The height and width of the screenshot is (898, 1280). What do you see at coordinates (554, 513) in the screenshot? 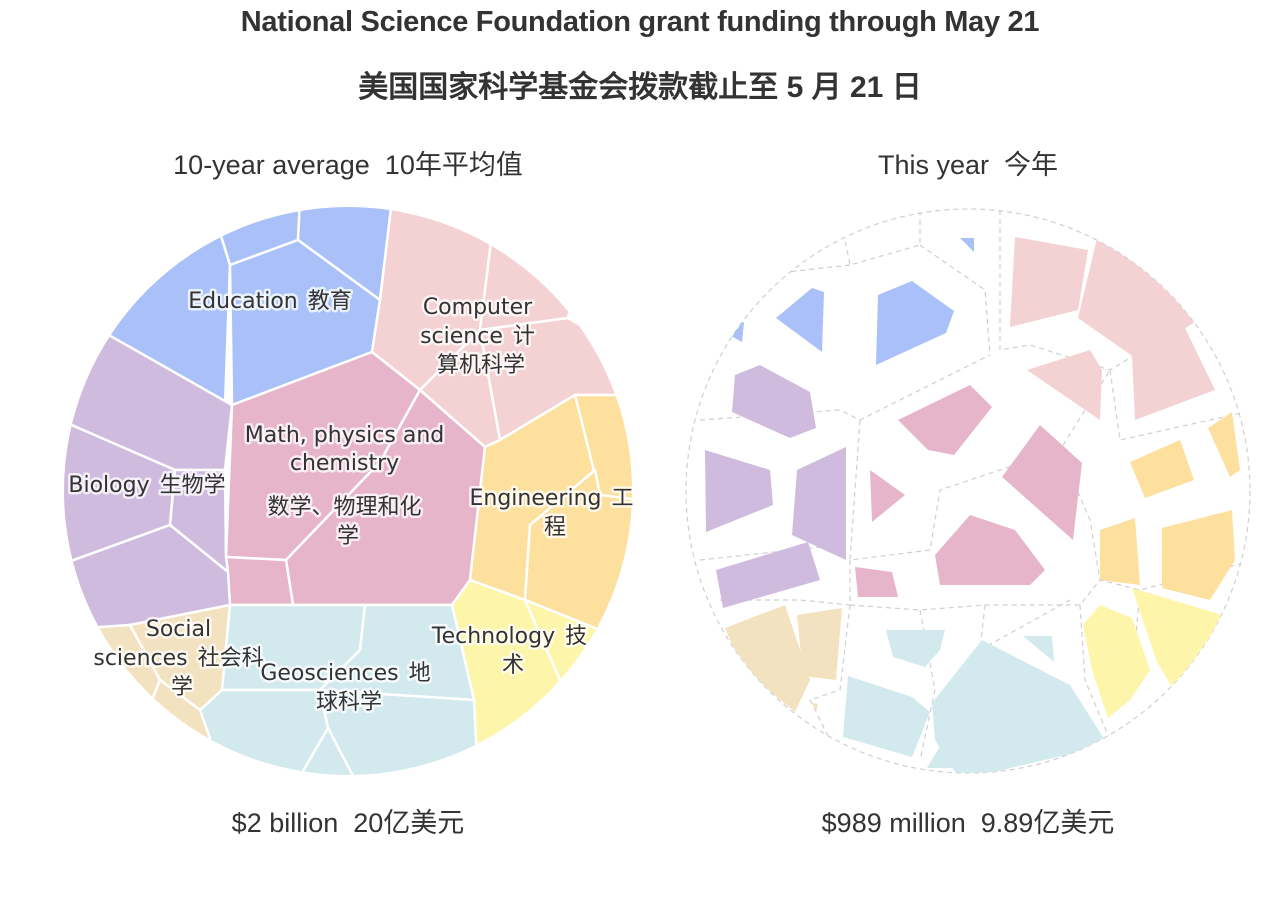
I see `label-engineering: Engineering 工 程` at bounding box center [554, 513].